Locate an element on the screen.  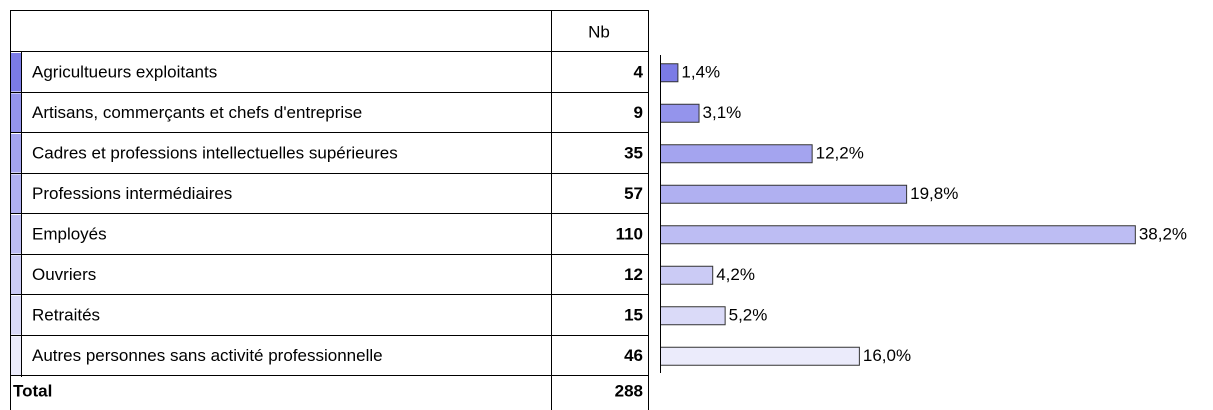
row-count: 4 is located at coordinates (639, 72).